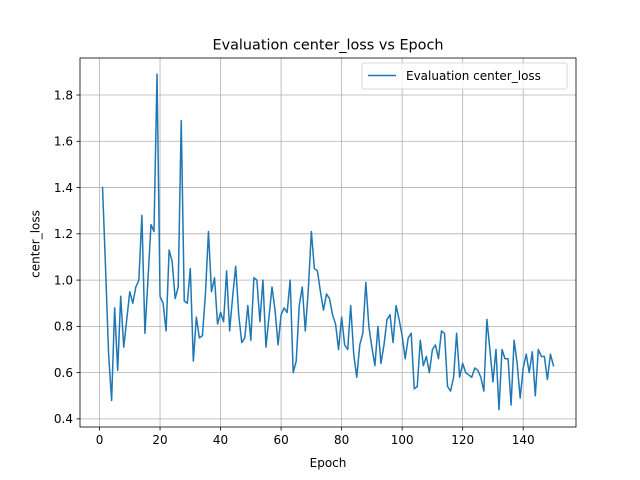 This screenshot has height=480, width=640. Describe the element at coordinates (473, 76) in the screenshot. I see `legend-series-label: Evaluation center_loss` at that location.